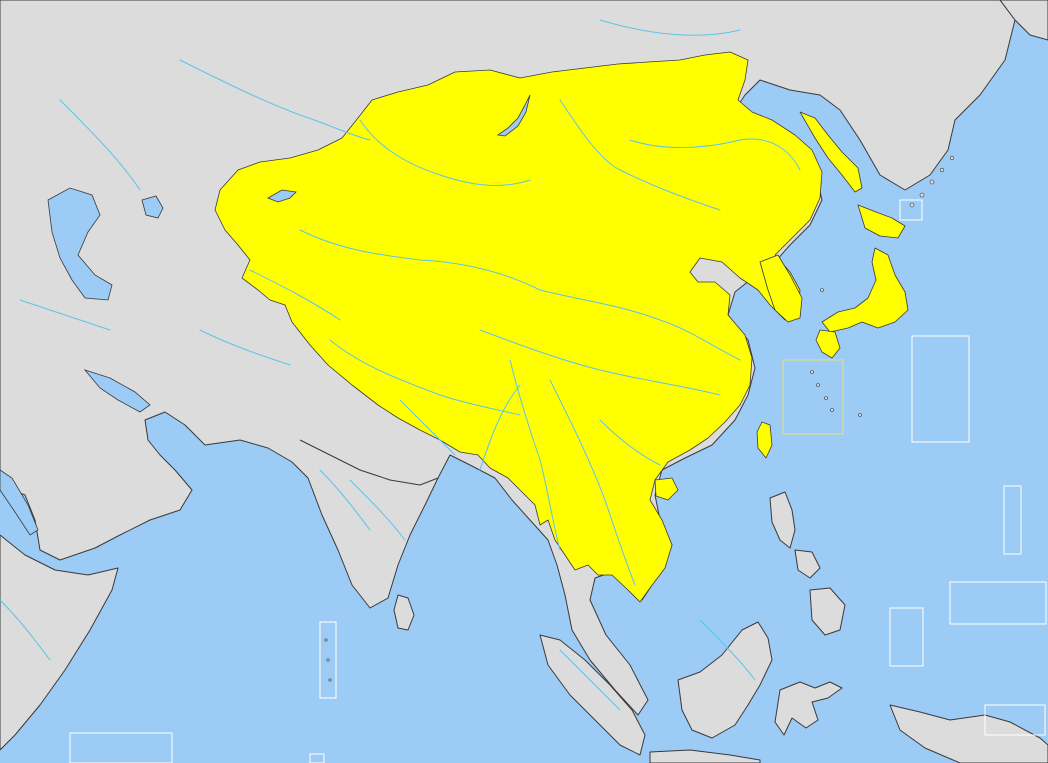  Describe the element at coordinates (80, 244) in the screenshot. I see `caspian-sea` at that location.